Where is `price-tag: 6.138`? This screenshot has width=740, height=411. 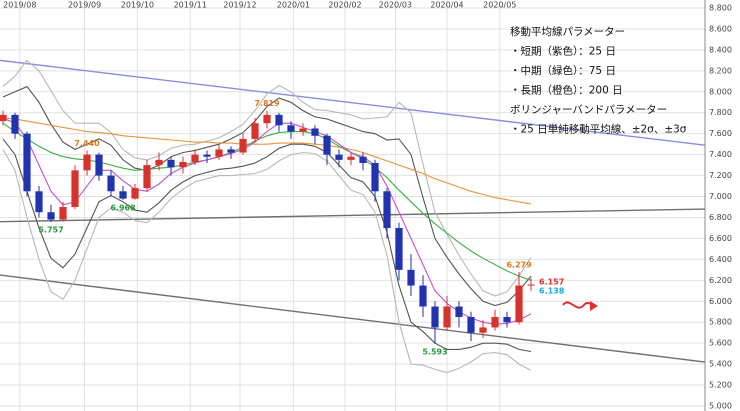
price-tag: 6.138 is located at coordinates (552, 290).